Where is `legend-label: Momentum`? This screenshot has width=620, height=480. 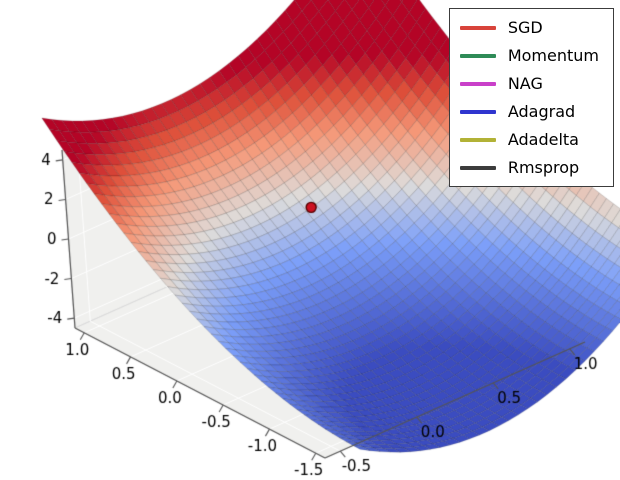 legend-label: Momentum is located at coordinates (553, 55).